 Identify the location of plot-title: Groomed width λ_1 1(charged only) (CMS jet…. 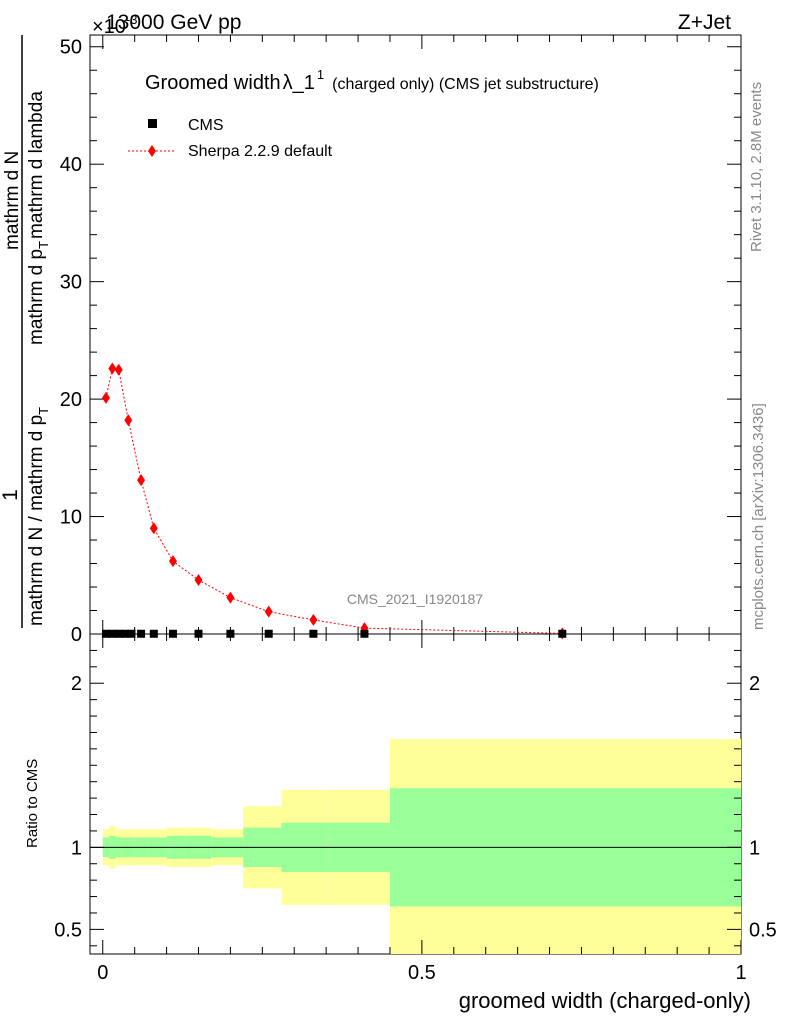
(372, 80).